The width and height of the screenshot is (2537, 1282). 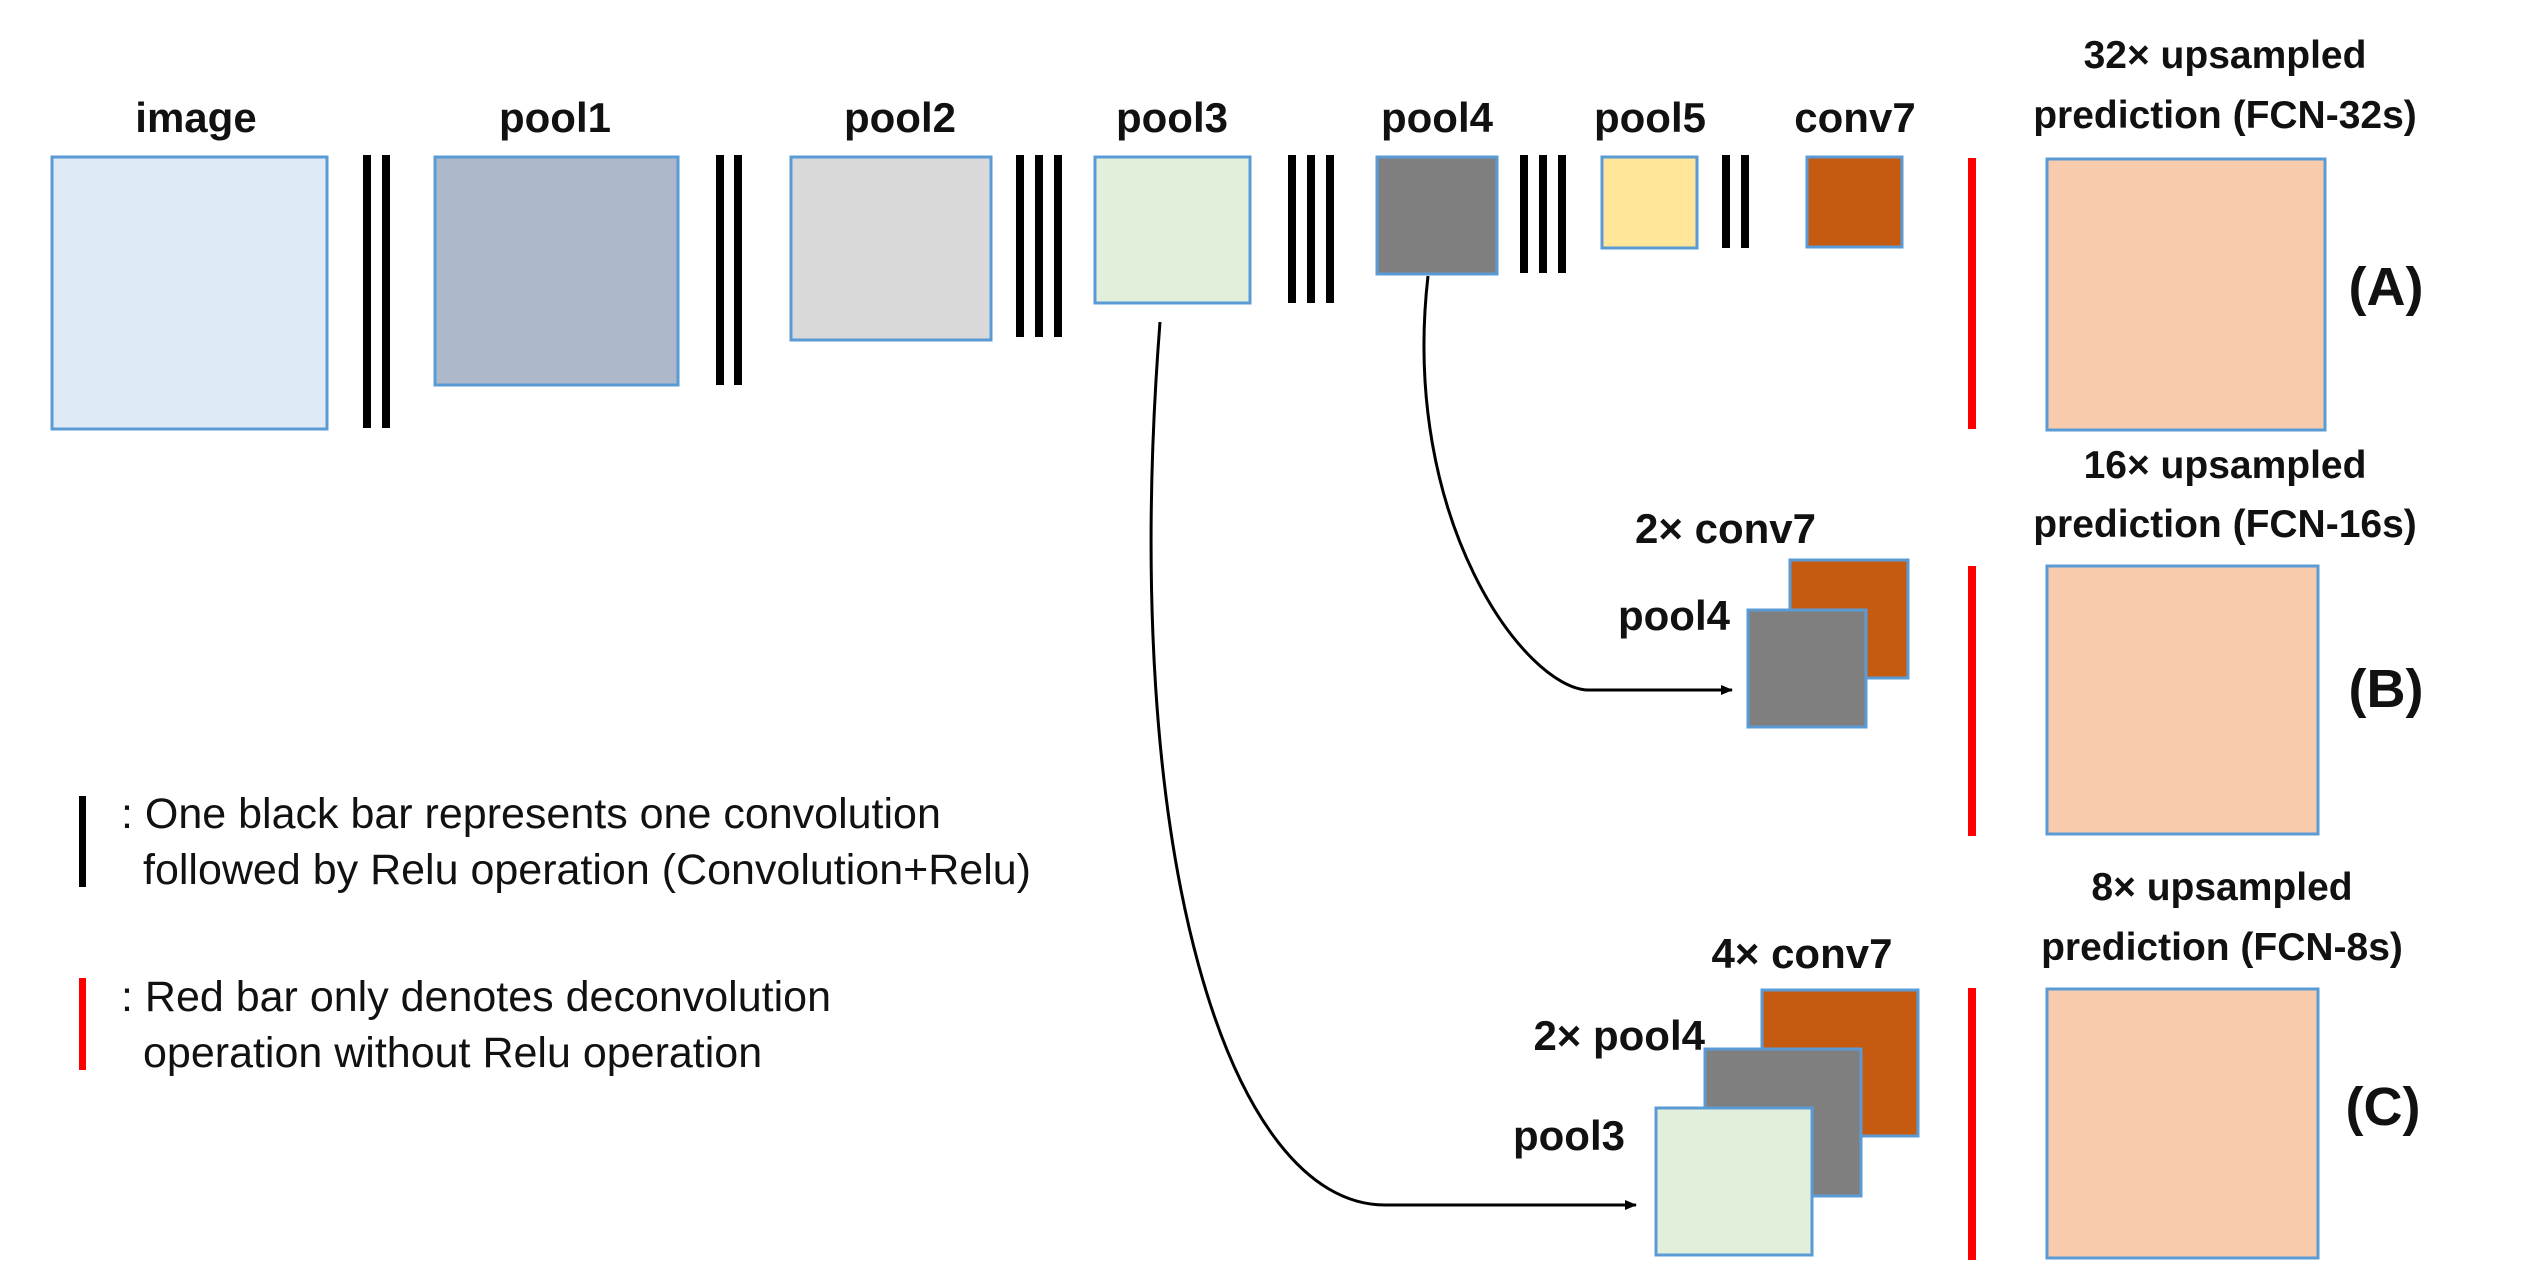 I want to click on box-pool3, so click(x=1172, y=230).